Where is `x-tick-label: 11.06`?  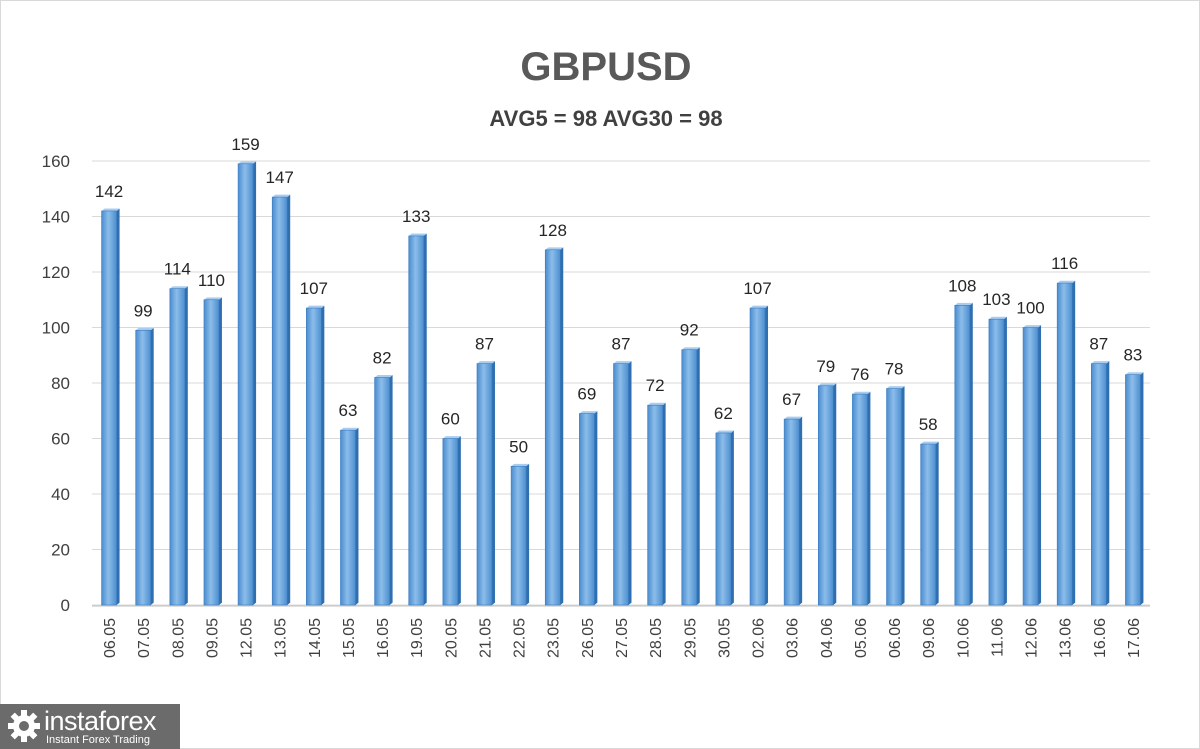 x-tick-label: 11.06 is located at coordinates (997, 637).